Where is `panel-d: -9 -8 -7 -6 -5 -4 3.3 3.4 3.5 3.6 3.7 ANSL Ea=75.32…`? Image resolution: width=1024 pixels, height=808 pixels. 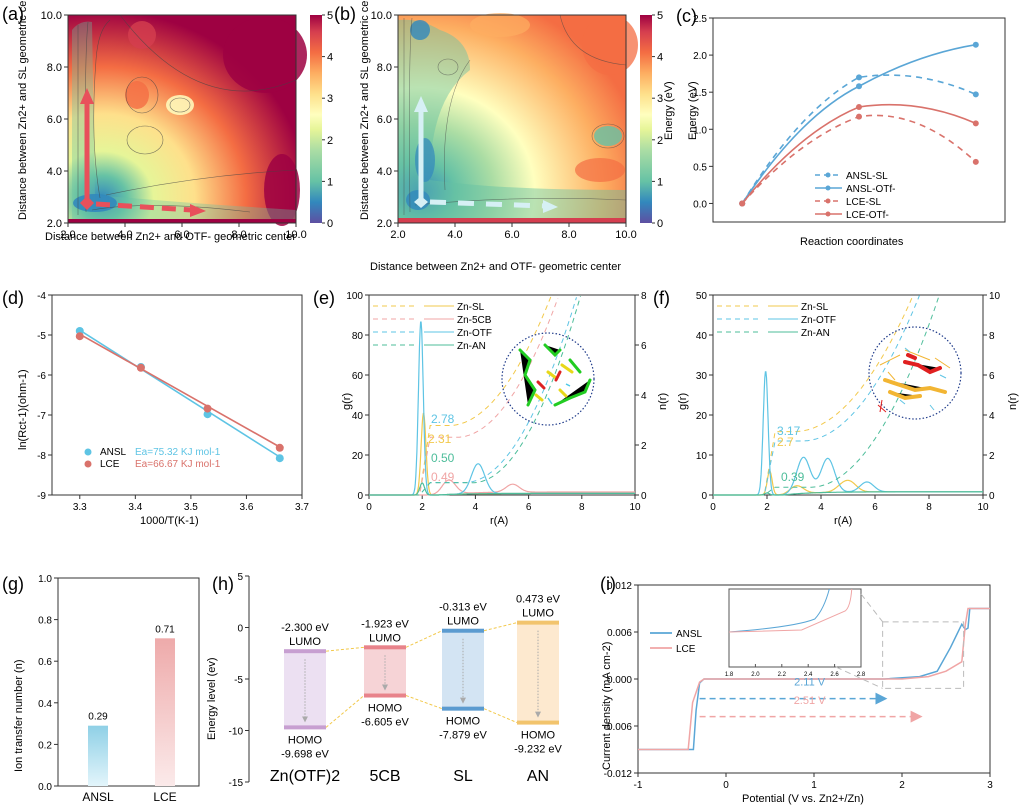 panel-d: -9 -8 -7 -6 -5 -4 3.3 3.4 3.5 3.6 3.7 ANSL Ea=75.32… is located at coordinates (163, 409).